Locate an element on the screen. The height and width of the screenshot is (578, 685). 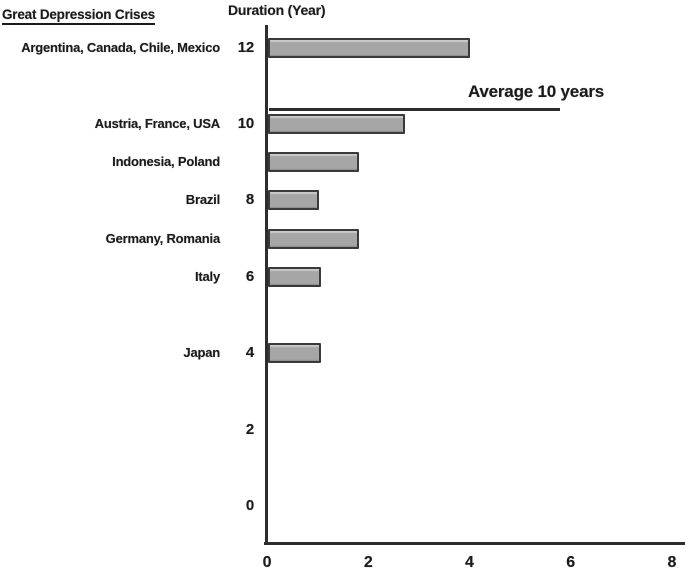
count-tick-4: 4 is located at coordinates (469, 562).